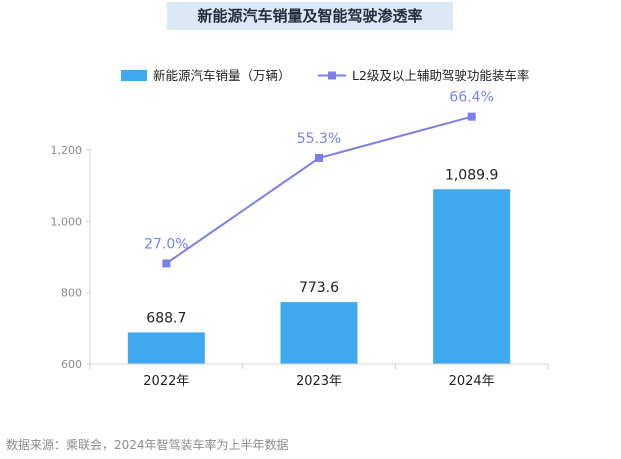 The height and width of the screenshot is (459, 621). I want to click on y-tick-label: 600, so click(71, 364).